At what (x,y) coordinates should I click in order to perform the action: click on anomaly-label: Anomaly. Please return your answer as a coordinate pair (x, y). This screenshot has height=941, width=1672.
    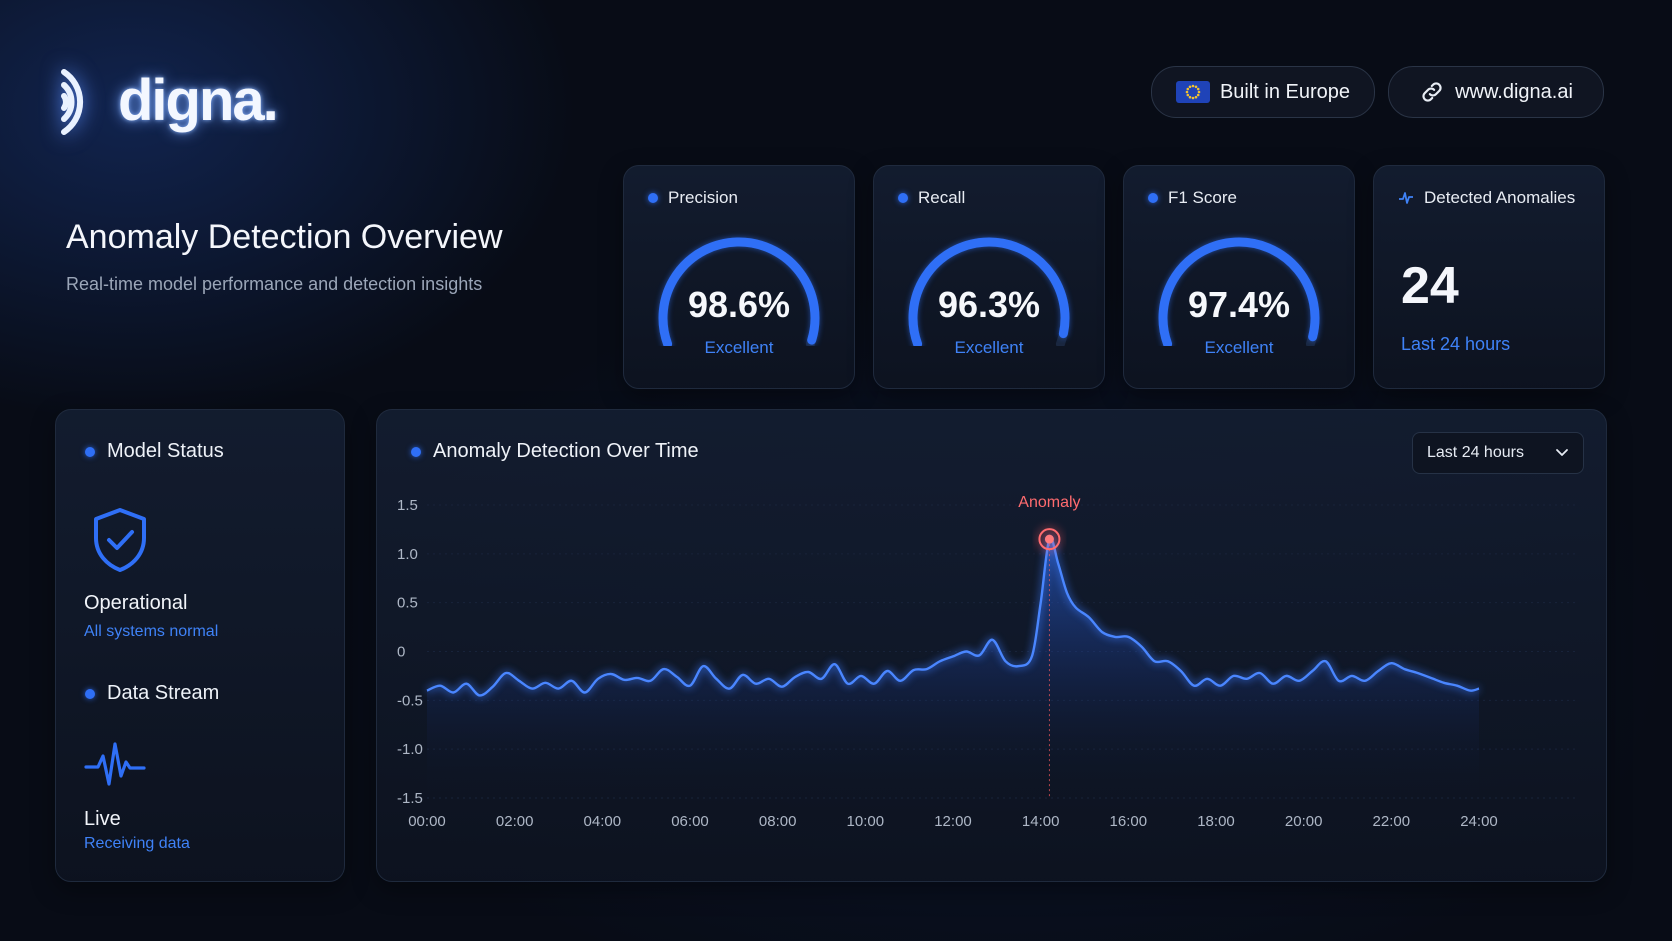
    Looking at the image, I should click on (1049, 502).